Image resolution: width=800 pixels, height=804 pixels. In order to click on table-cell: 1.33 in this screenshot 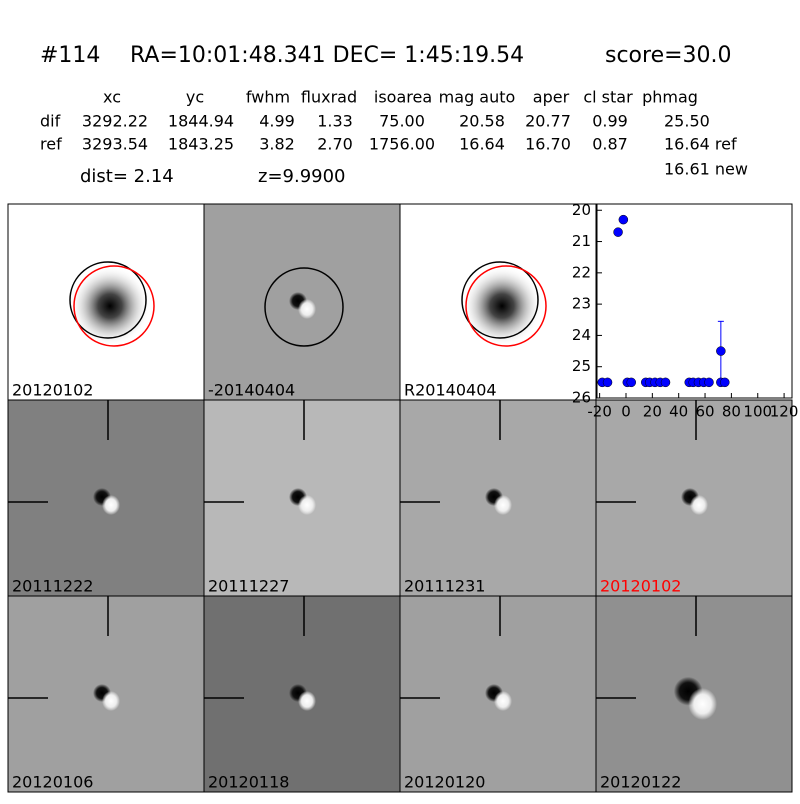, I will do `click(335, 121)`.